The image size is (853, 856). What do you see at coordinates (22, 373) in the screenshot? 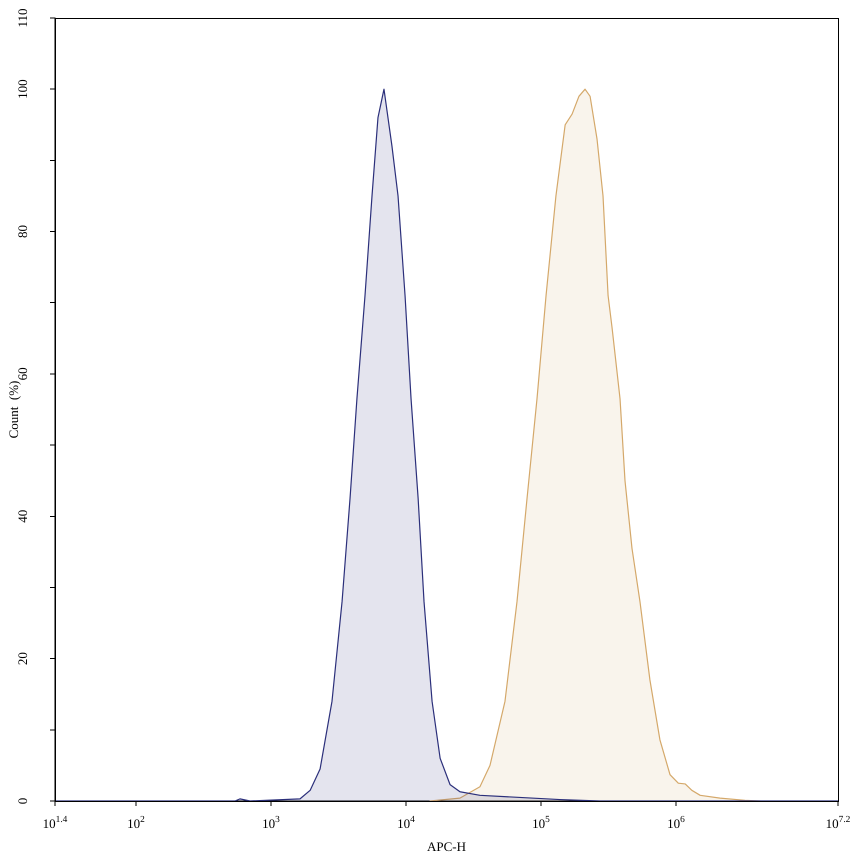
I see `y-tick-label: 60` at bounding box center [22, 373].